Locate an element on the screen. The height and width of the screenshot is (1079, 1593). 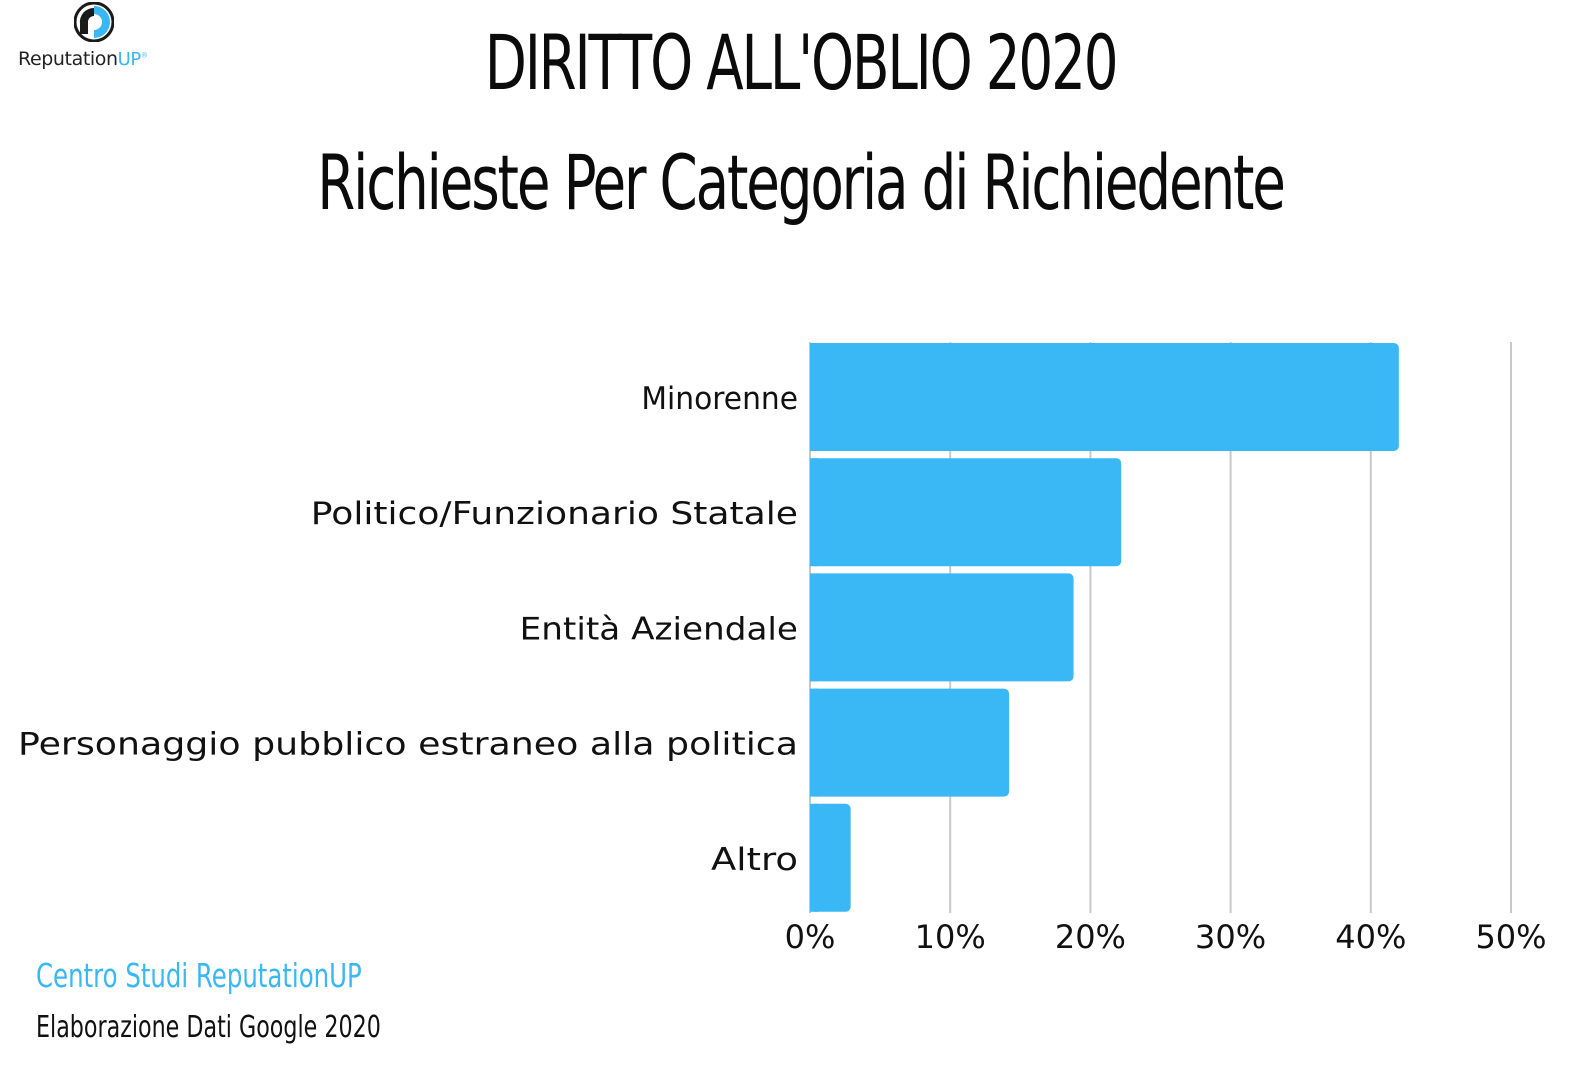
x-tick-label: 50% is located at coordinates (1510, 937).